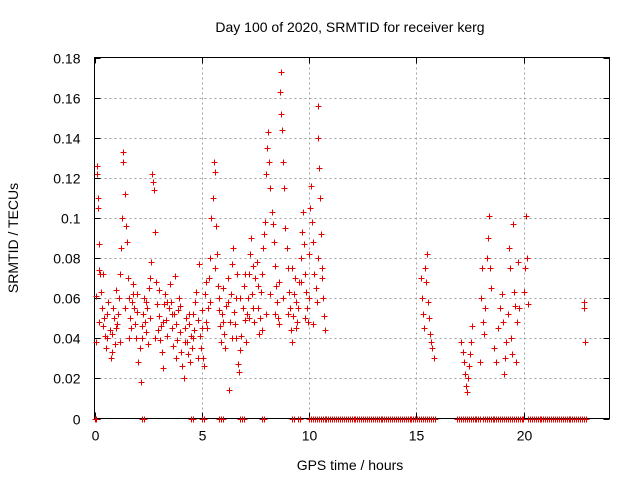  I want to click on y-tick-label: 0, so click(77, 420).